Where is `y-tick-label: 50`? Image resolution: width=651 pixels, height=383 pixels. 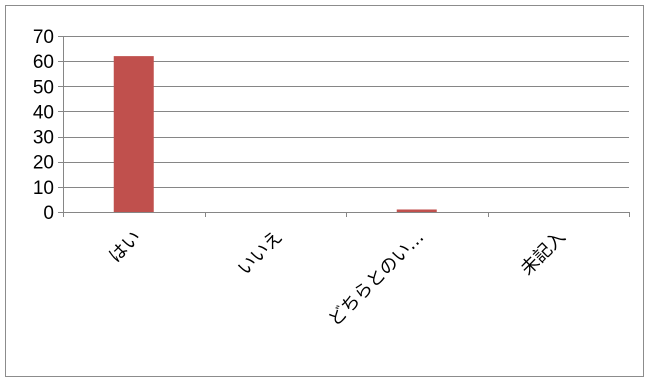 y-tick-label: 50 is located at coordinates (43, 87).